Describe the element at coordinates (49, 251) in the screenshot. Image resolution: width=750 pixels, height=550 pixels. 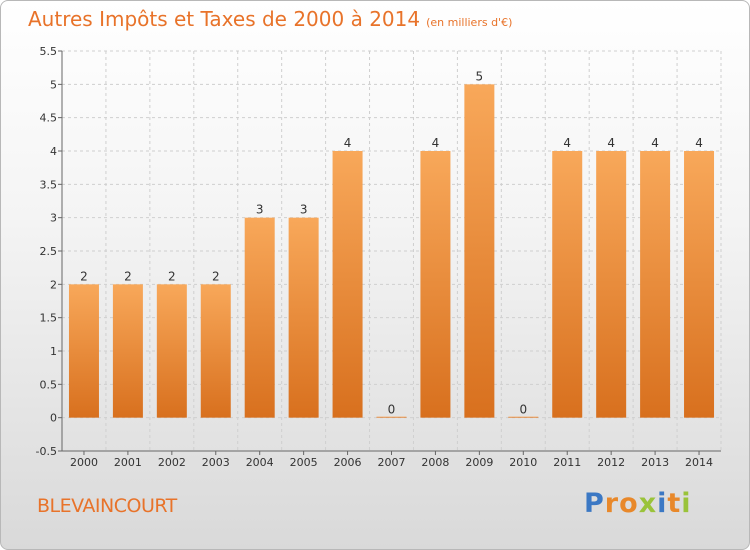
I see `y-tick-label: 2.5` at that location.